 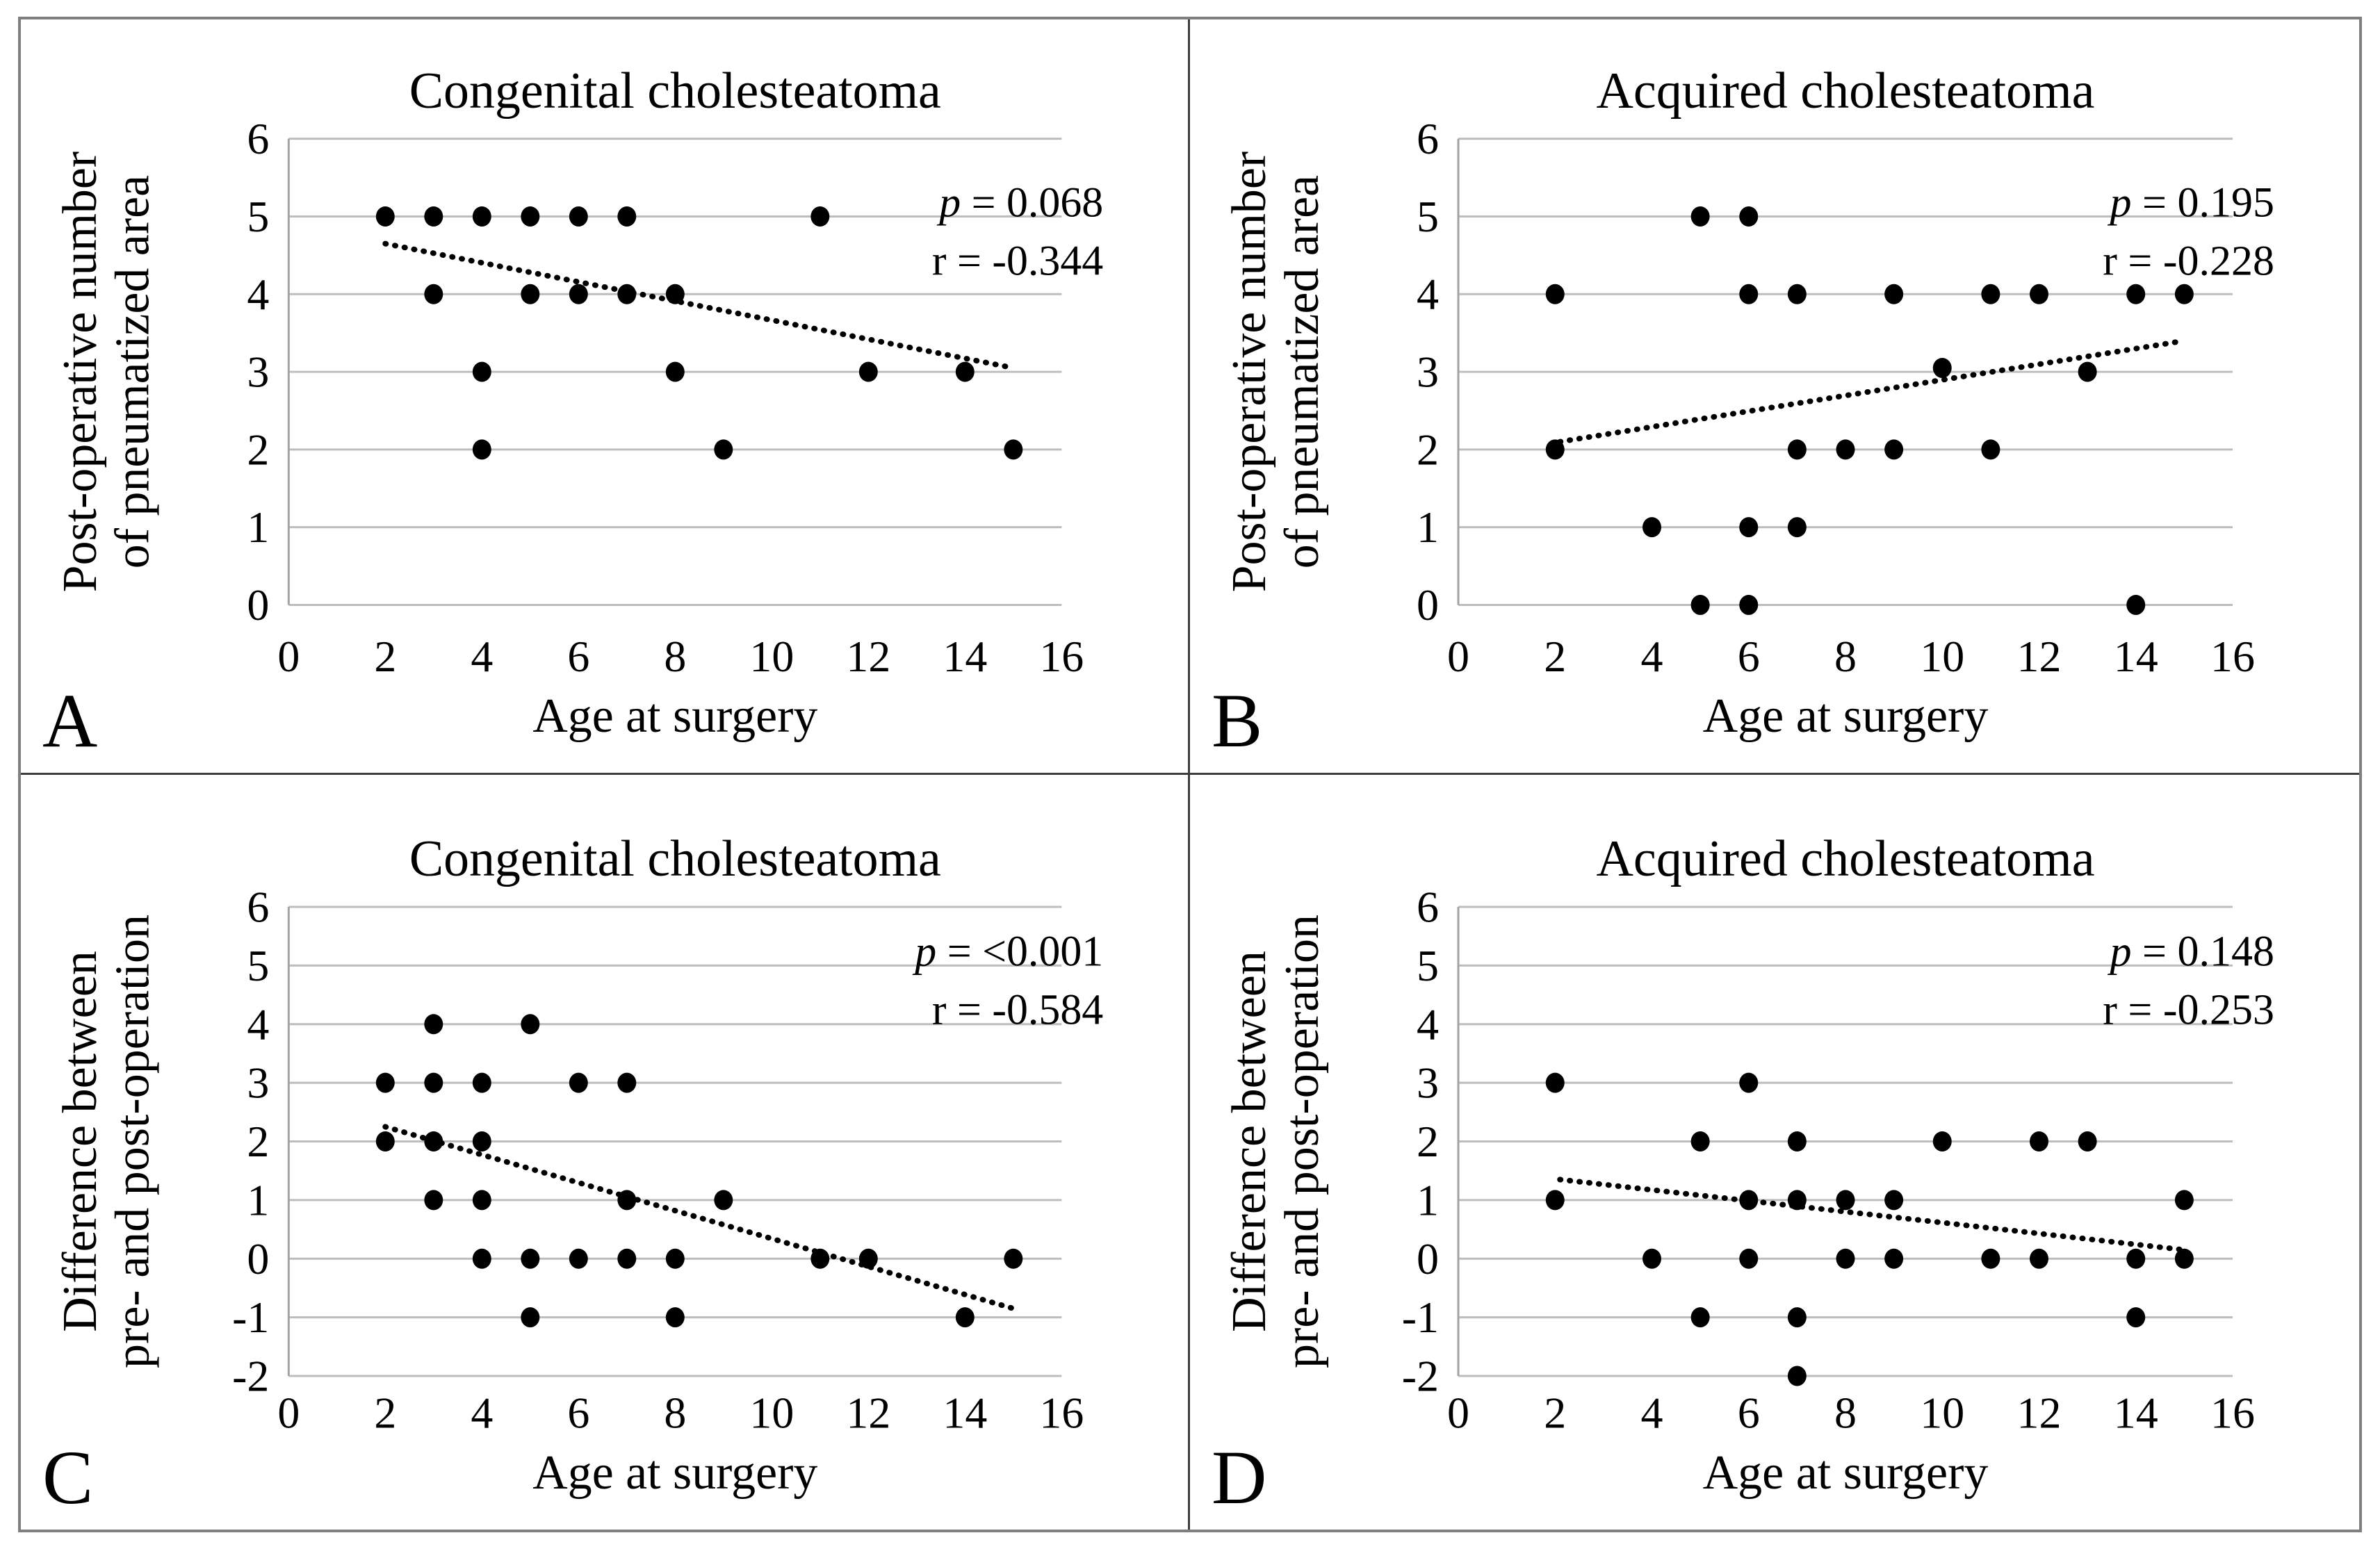 What do you see at coordinates (258, 372) in the screenshot?
I see `y-tick-label: 3` at bounding box center [258, 372].